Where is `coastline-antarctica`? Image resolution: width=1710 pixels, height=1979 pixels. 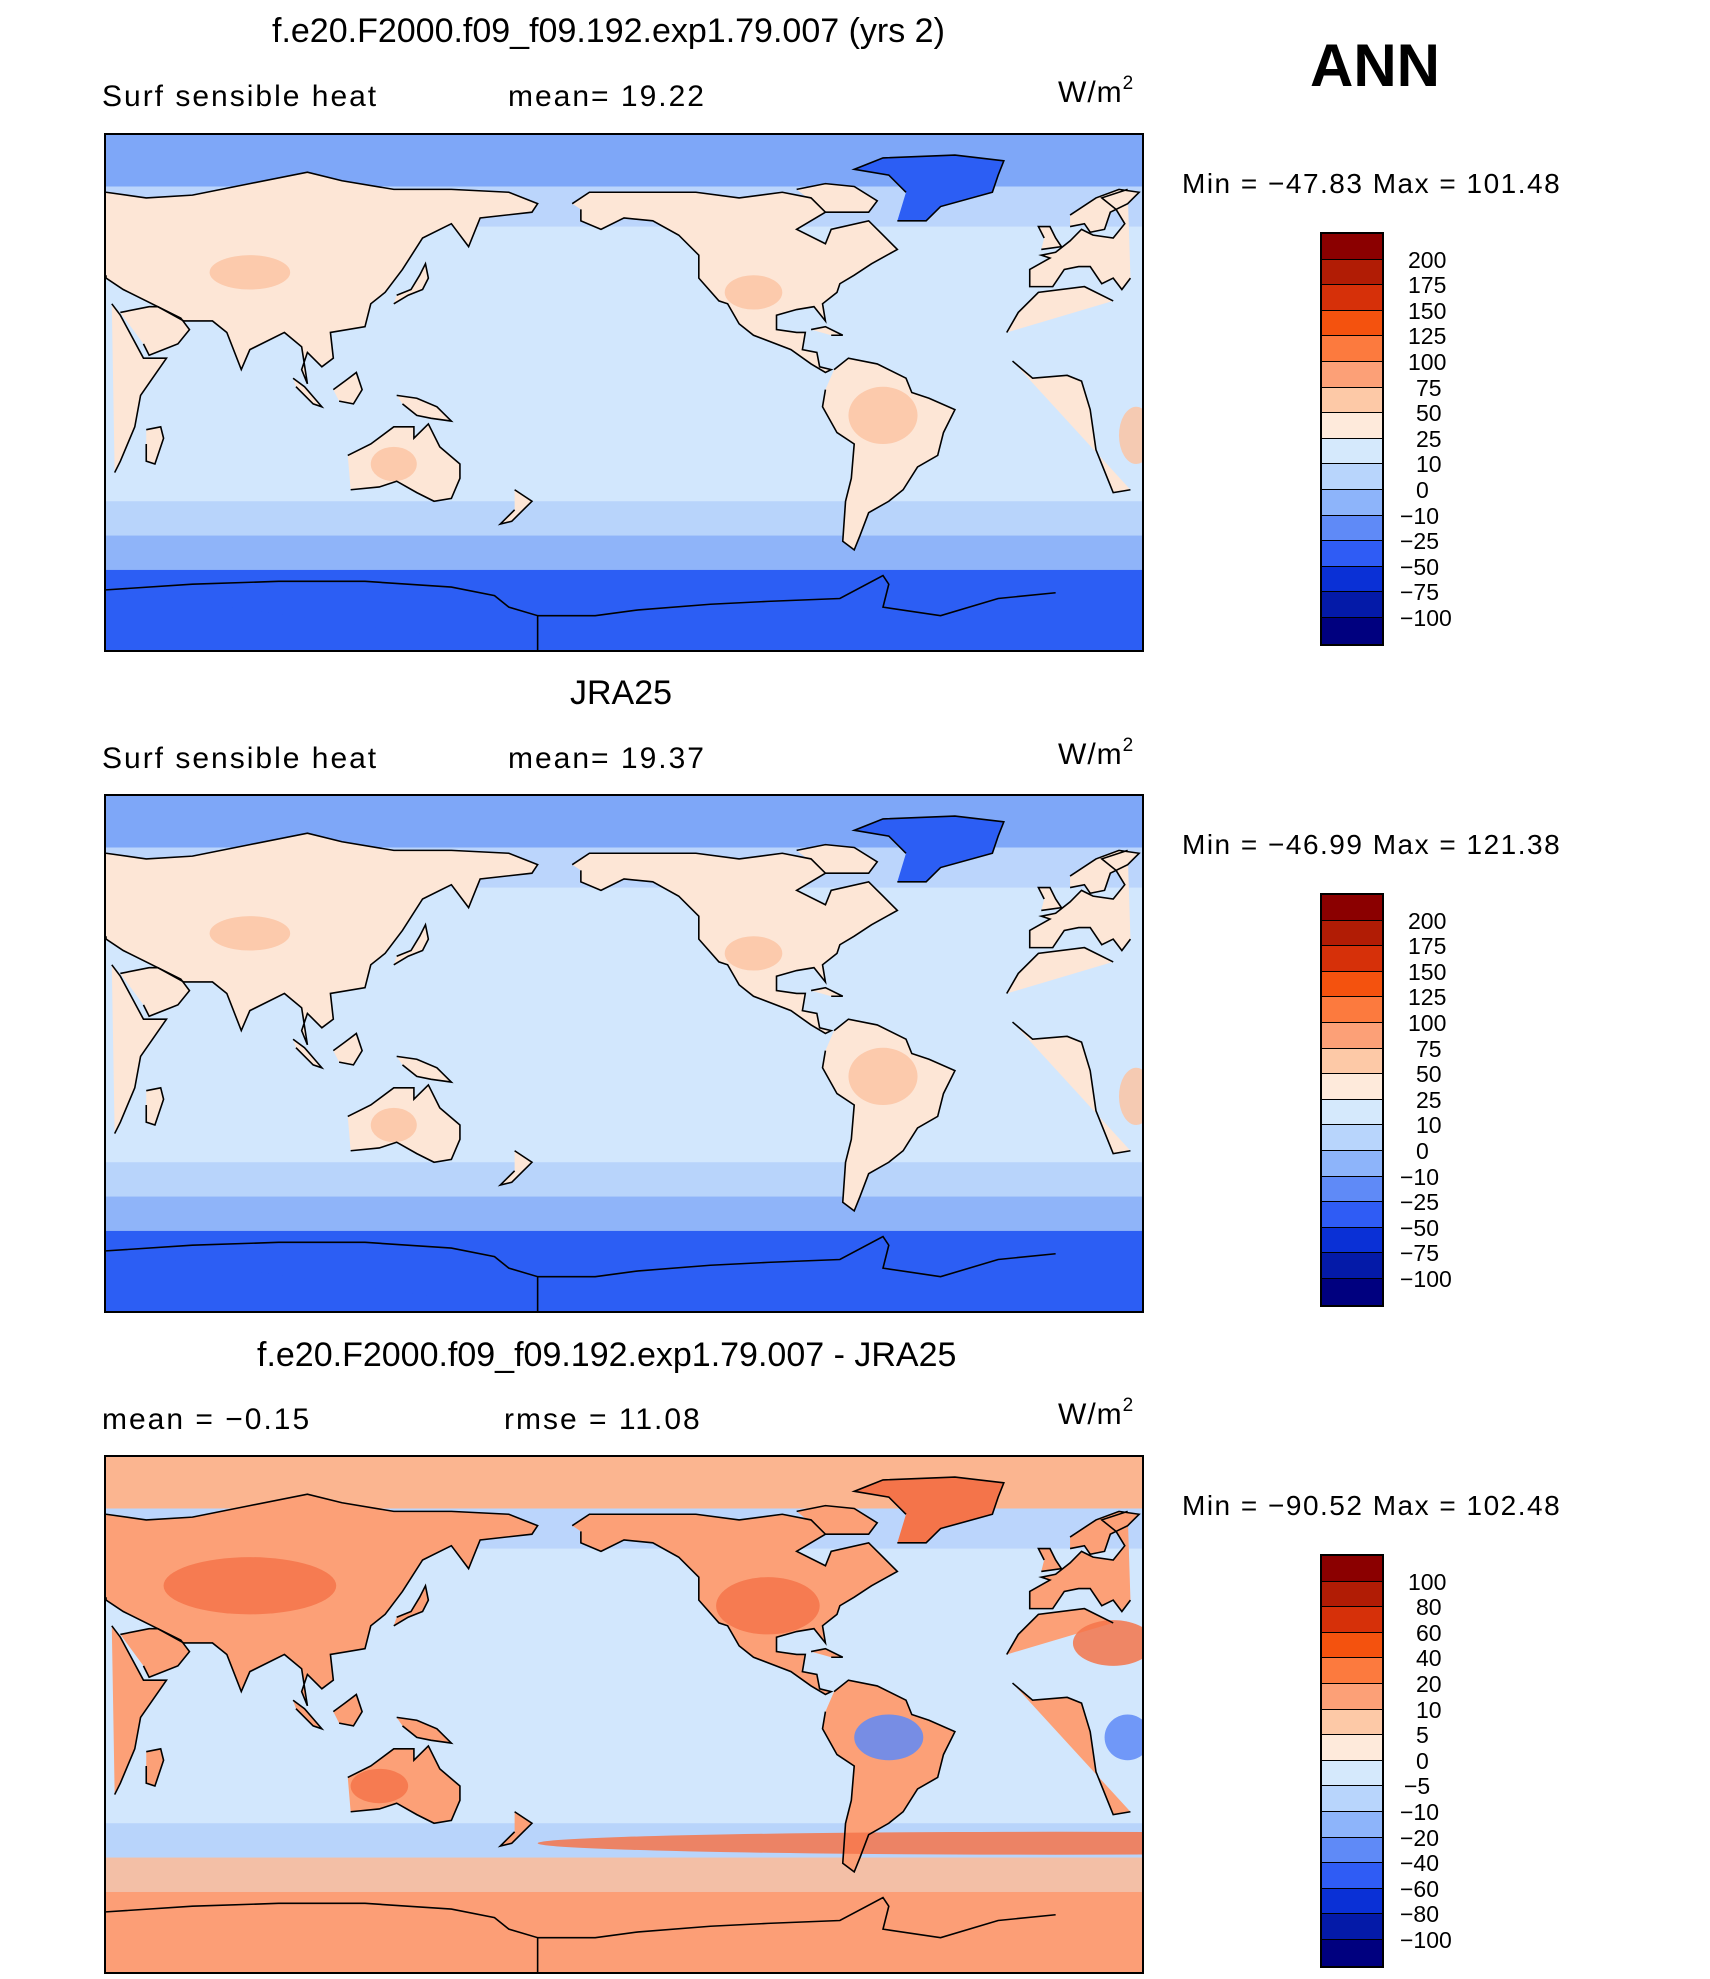
coastline-antarctica is located at coordinates (581, 612).